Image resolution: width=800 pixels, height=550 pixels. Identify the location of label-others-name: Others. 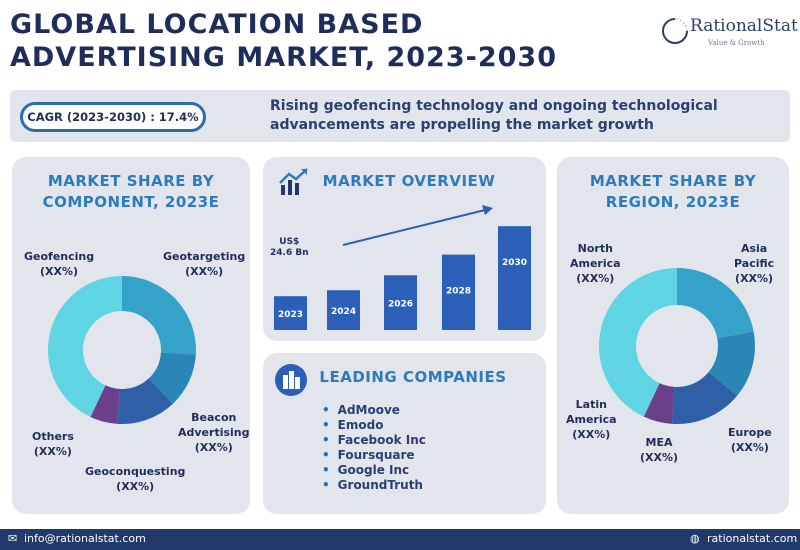
(53, 436).